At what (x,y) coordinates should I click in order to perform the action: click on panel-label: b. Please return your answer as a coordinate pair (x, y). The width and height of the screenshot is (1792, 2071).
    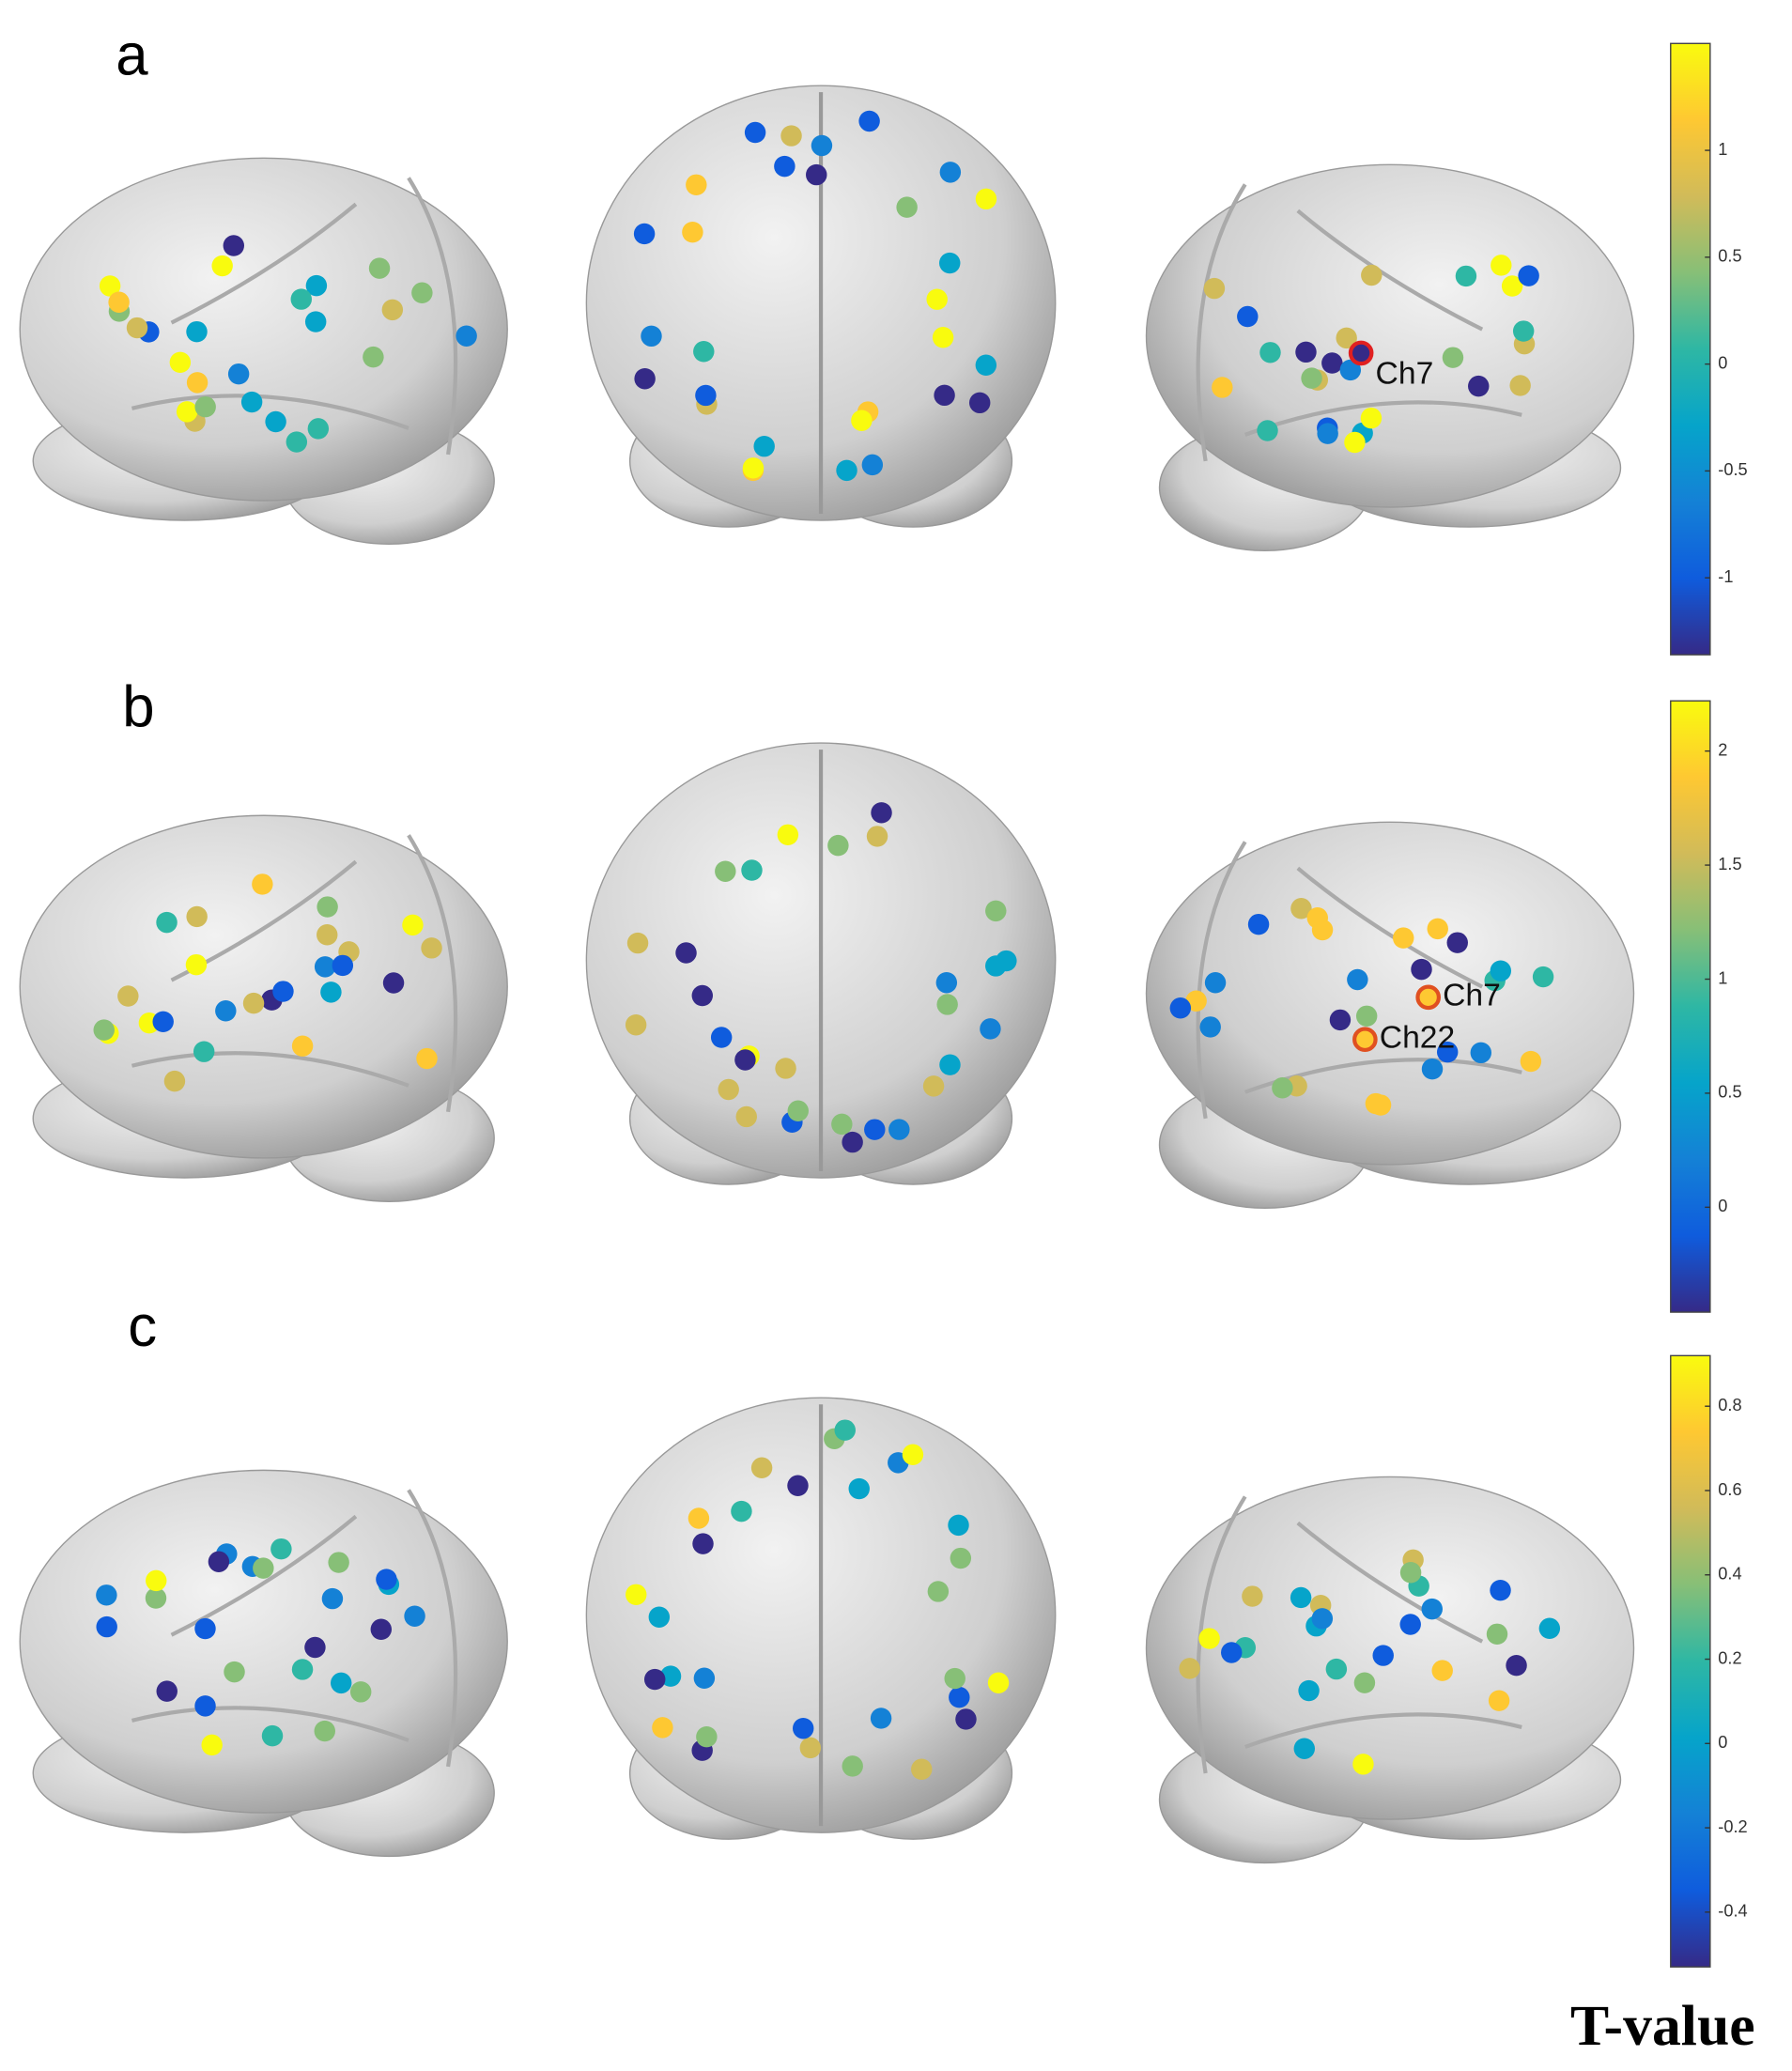
    Looking at the image, I should click on (138, 707).